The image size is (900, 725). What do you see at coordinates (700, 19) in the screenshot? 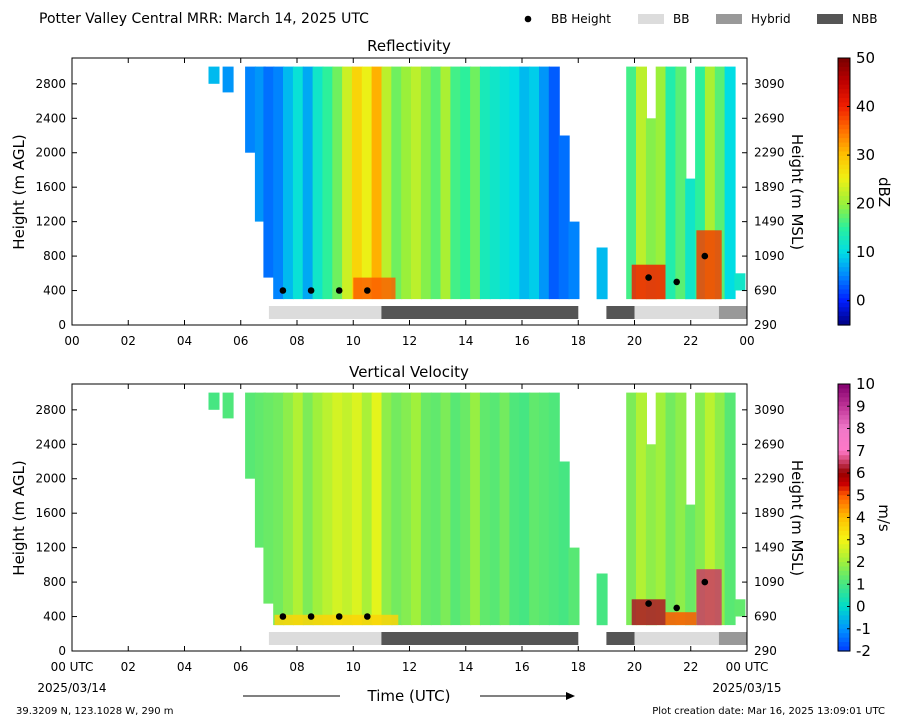
I see `legend: BB Height BB Hybrid NBB` at bounding box center [700, 19].